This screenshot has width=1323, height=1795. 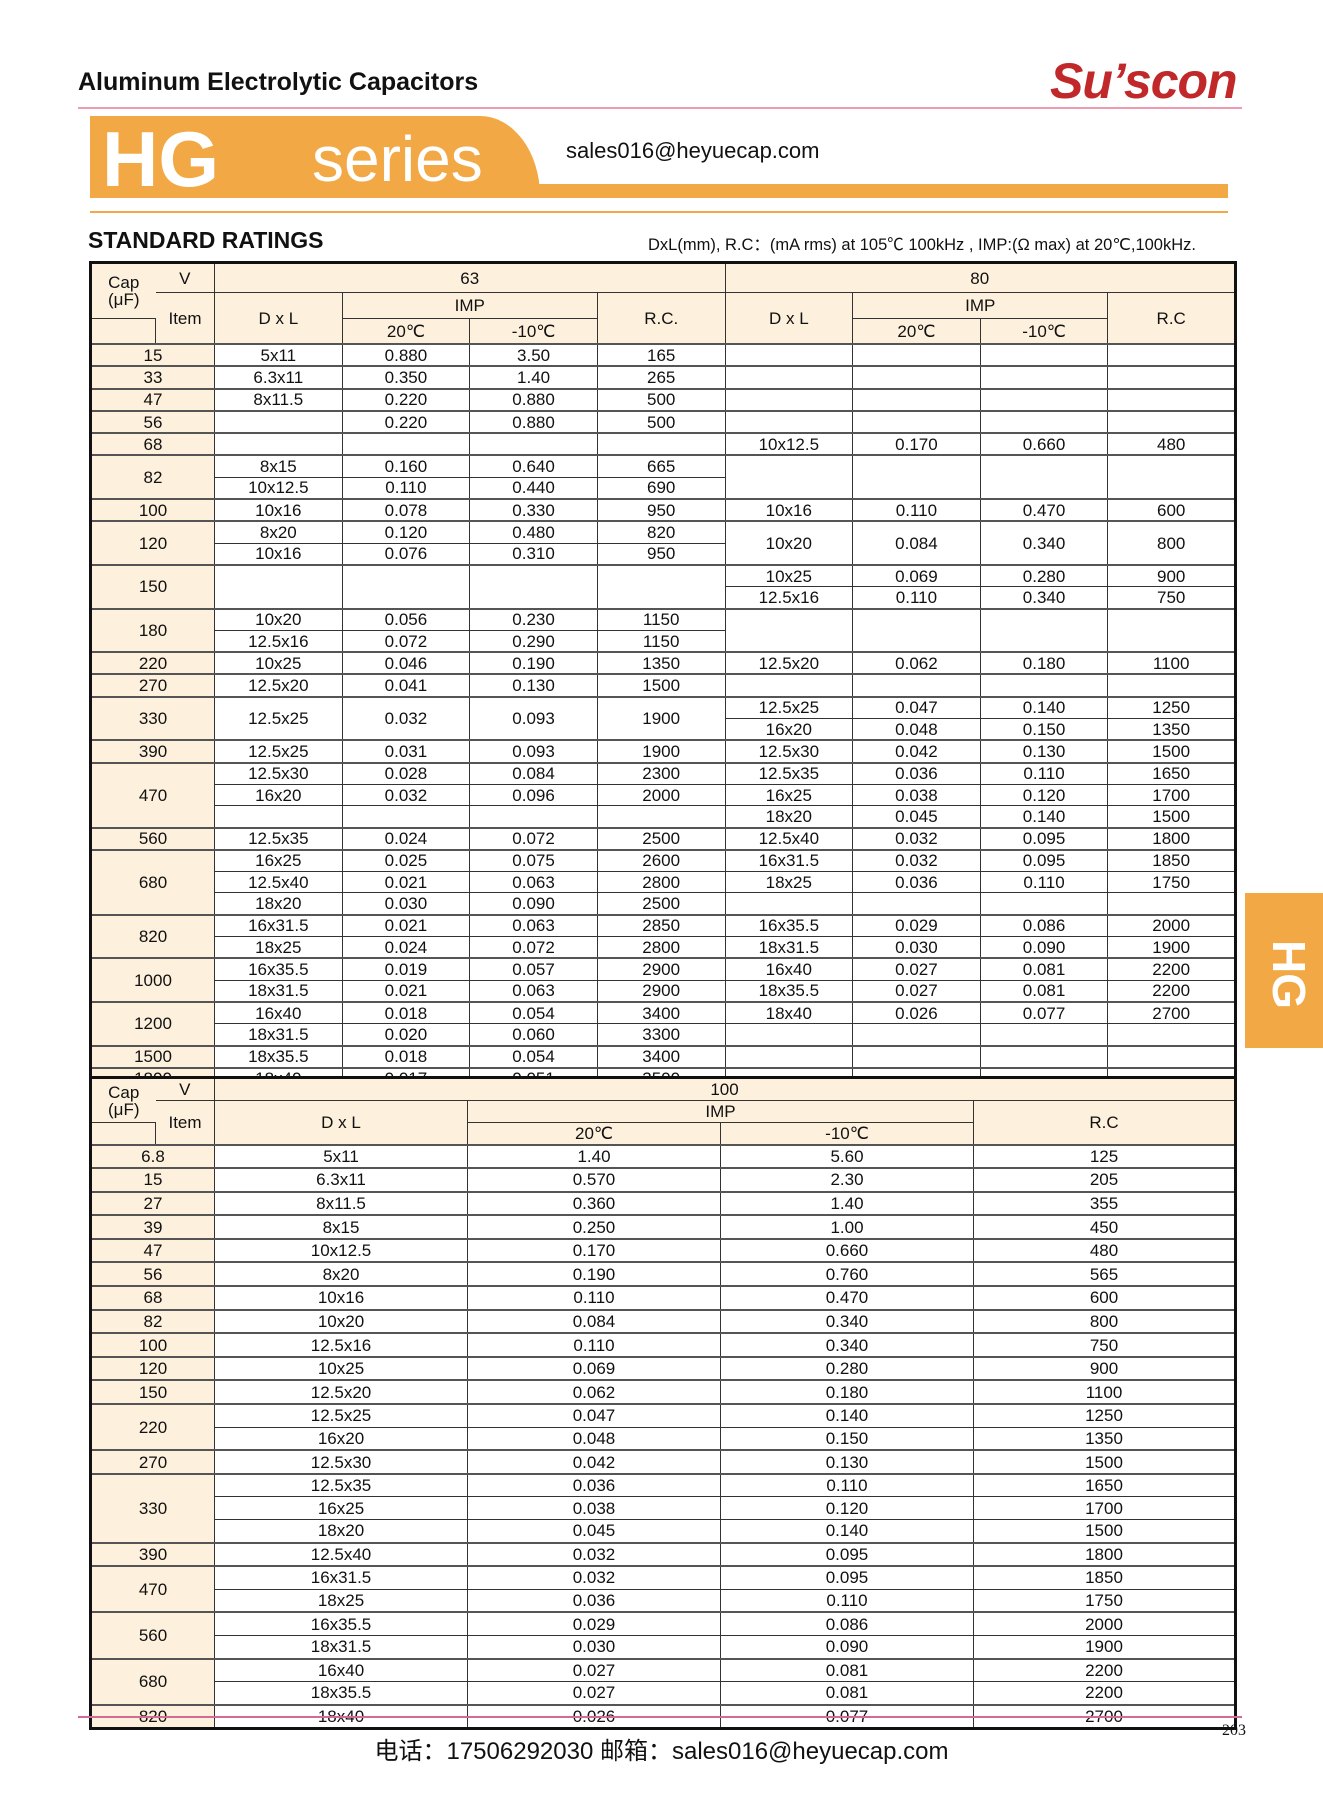 What do you see at coordinates (1289, 974) in the screenshot?
I see `side-tab-label: HG` at bounding box center [1289, 974].